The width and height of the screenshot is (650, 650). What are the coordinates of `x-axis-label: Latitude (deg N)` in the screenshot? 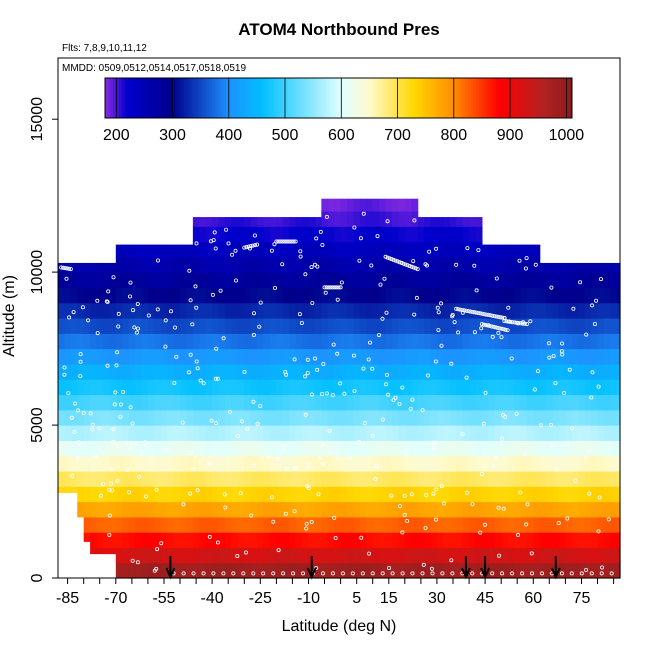 It's located at (339, 626).